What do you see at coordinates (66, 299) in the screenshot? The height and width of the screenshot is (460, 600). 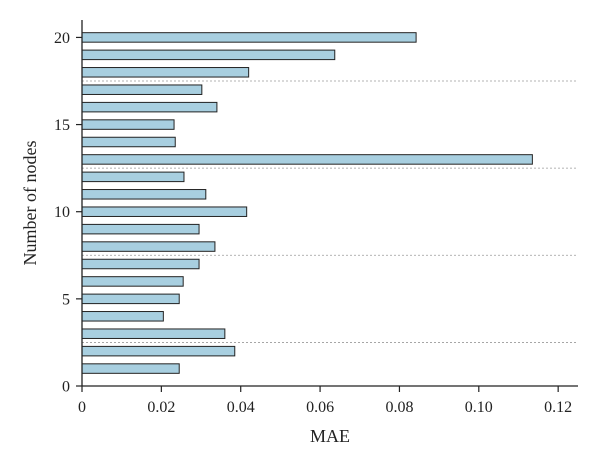 I see `y-tick-label-1: 5` at bounding box center [66, 299].